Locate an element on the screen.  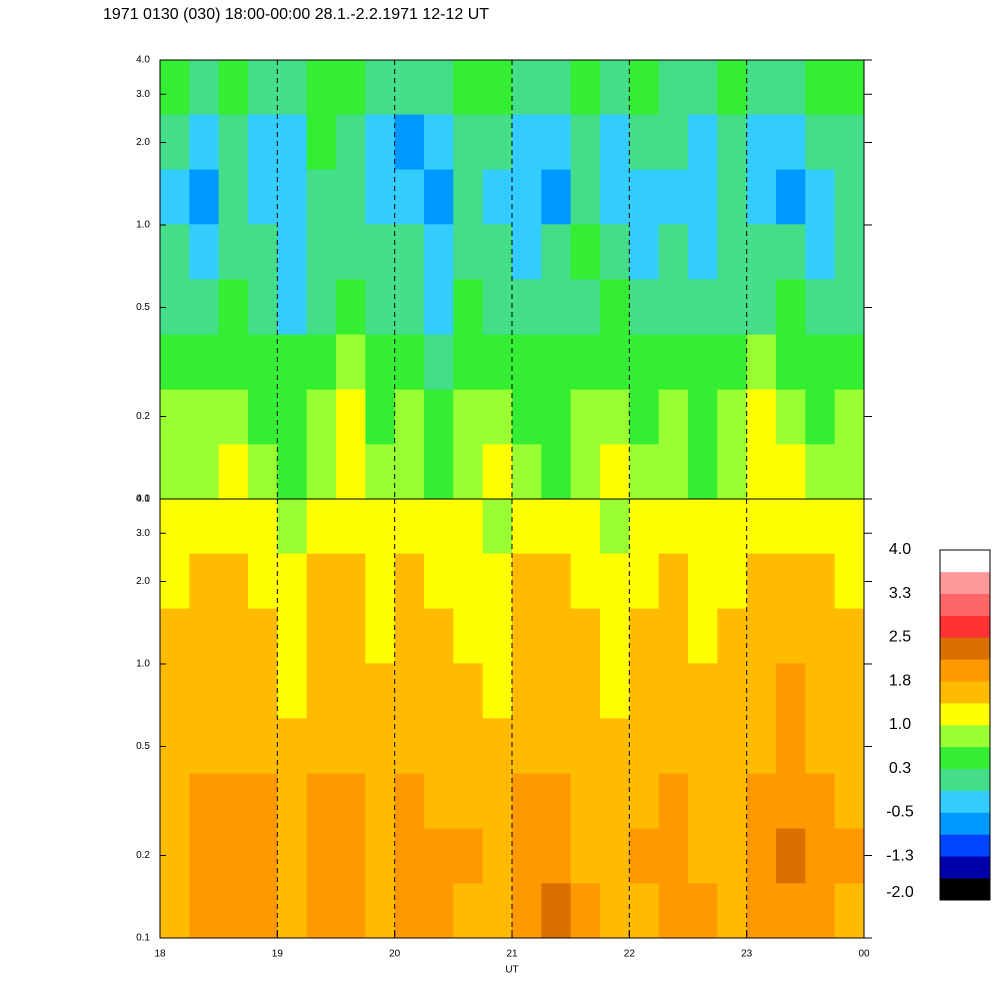
x-tick-label: 23 is located at coordinates (747, 954).